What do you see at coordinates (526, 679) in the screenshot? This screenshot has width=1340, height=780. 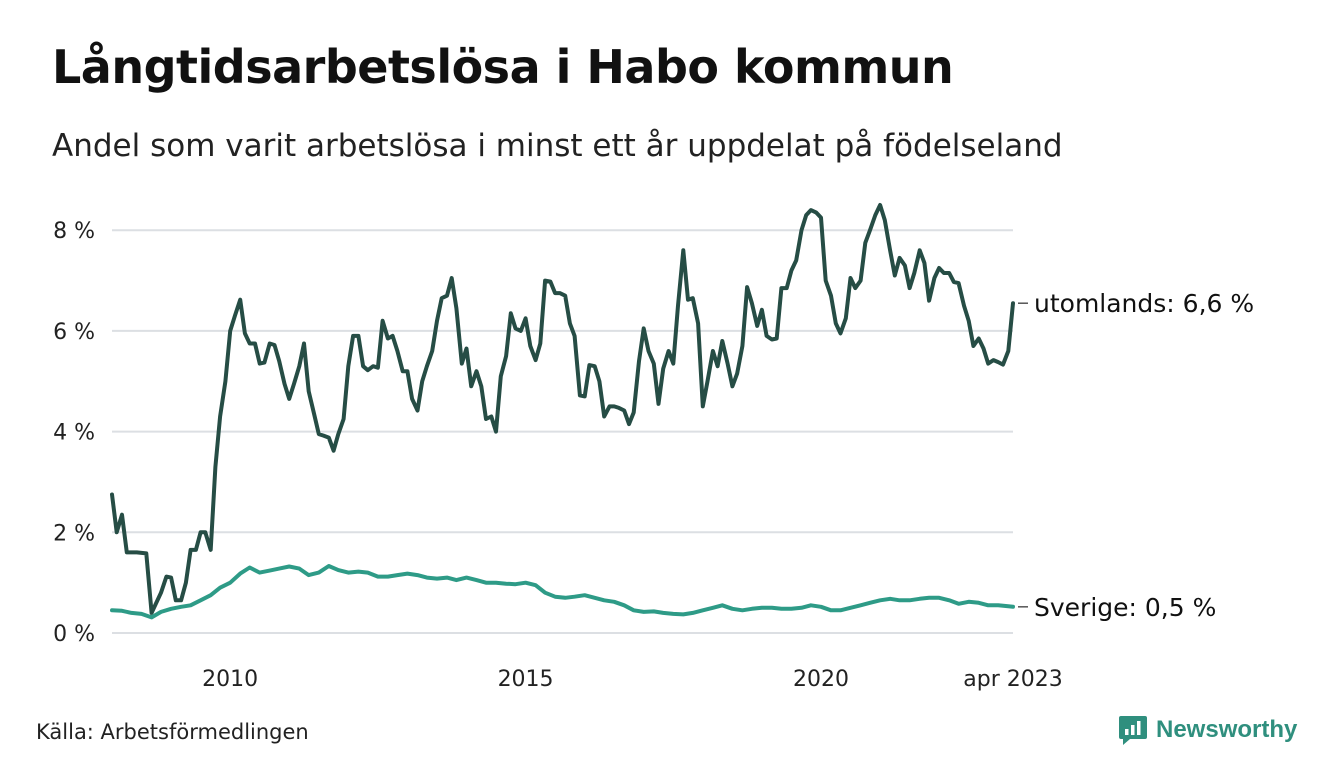 I see `x-tick-label: 2015` at bounding box center [526, 679].